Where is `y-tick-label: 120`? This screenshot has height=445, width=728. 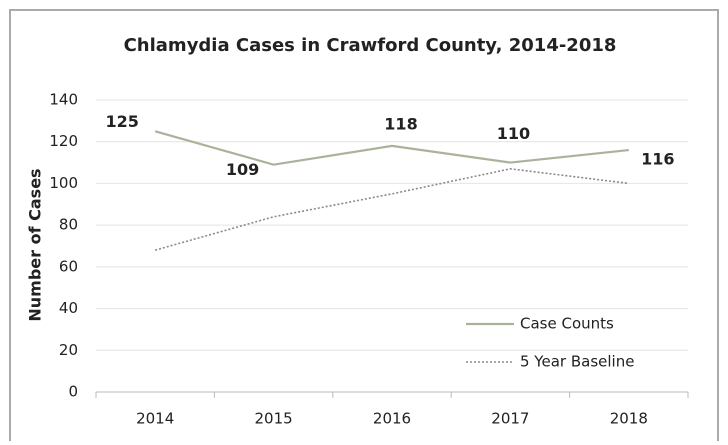 y-tick-label: 120 is located at coordinates (63, 141).